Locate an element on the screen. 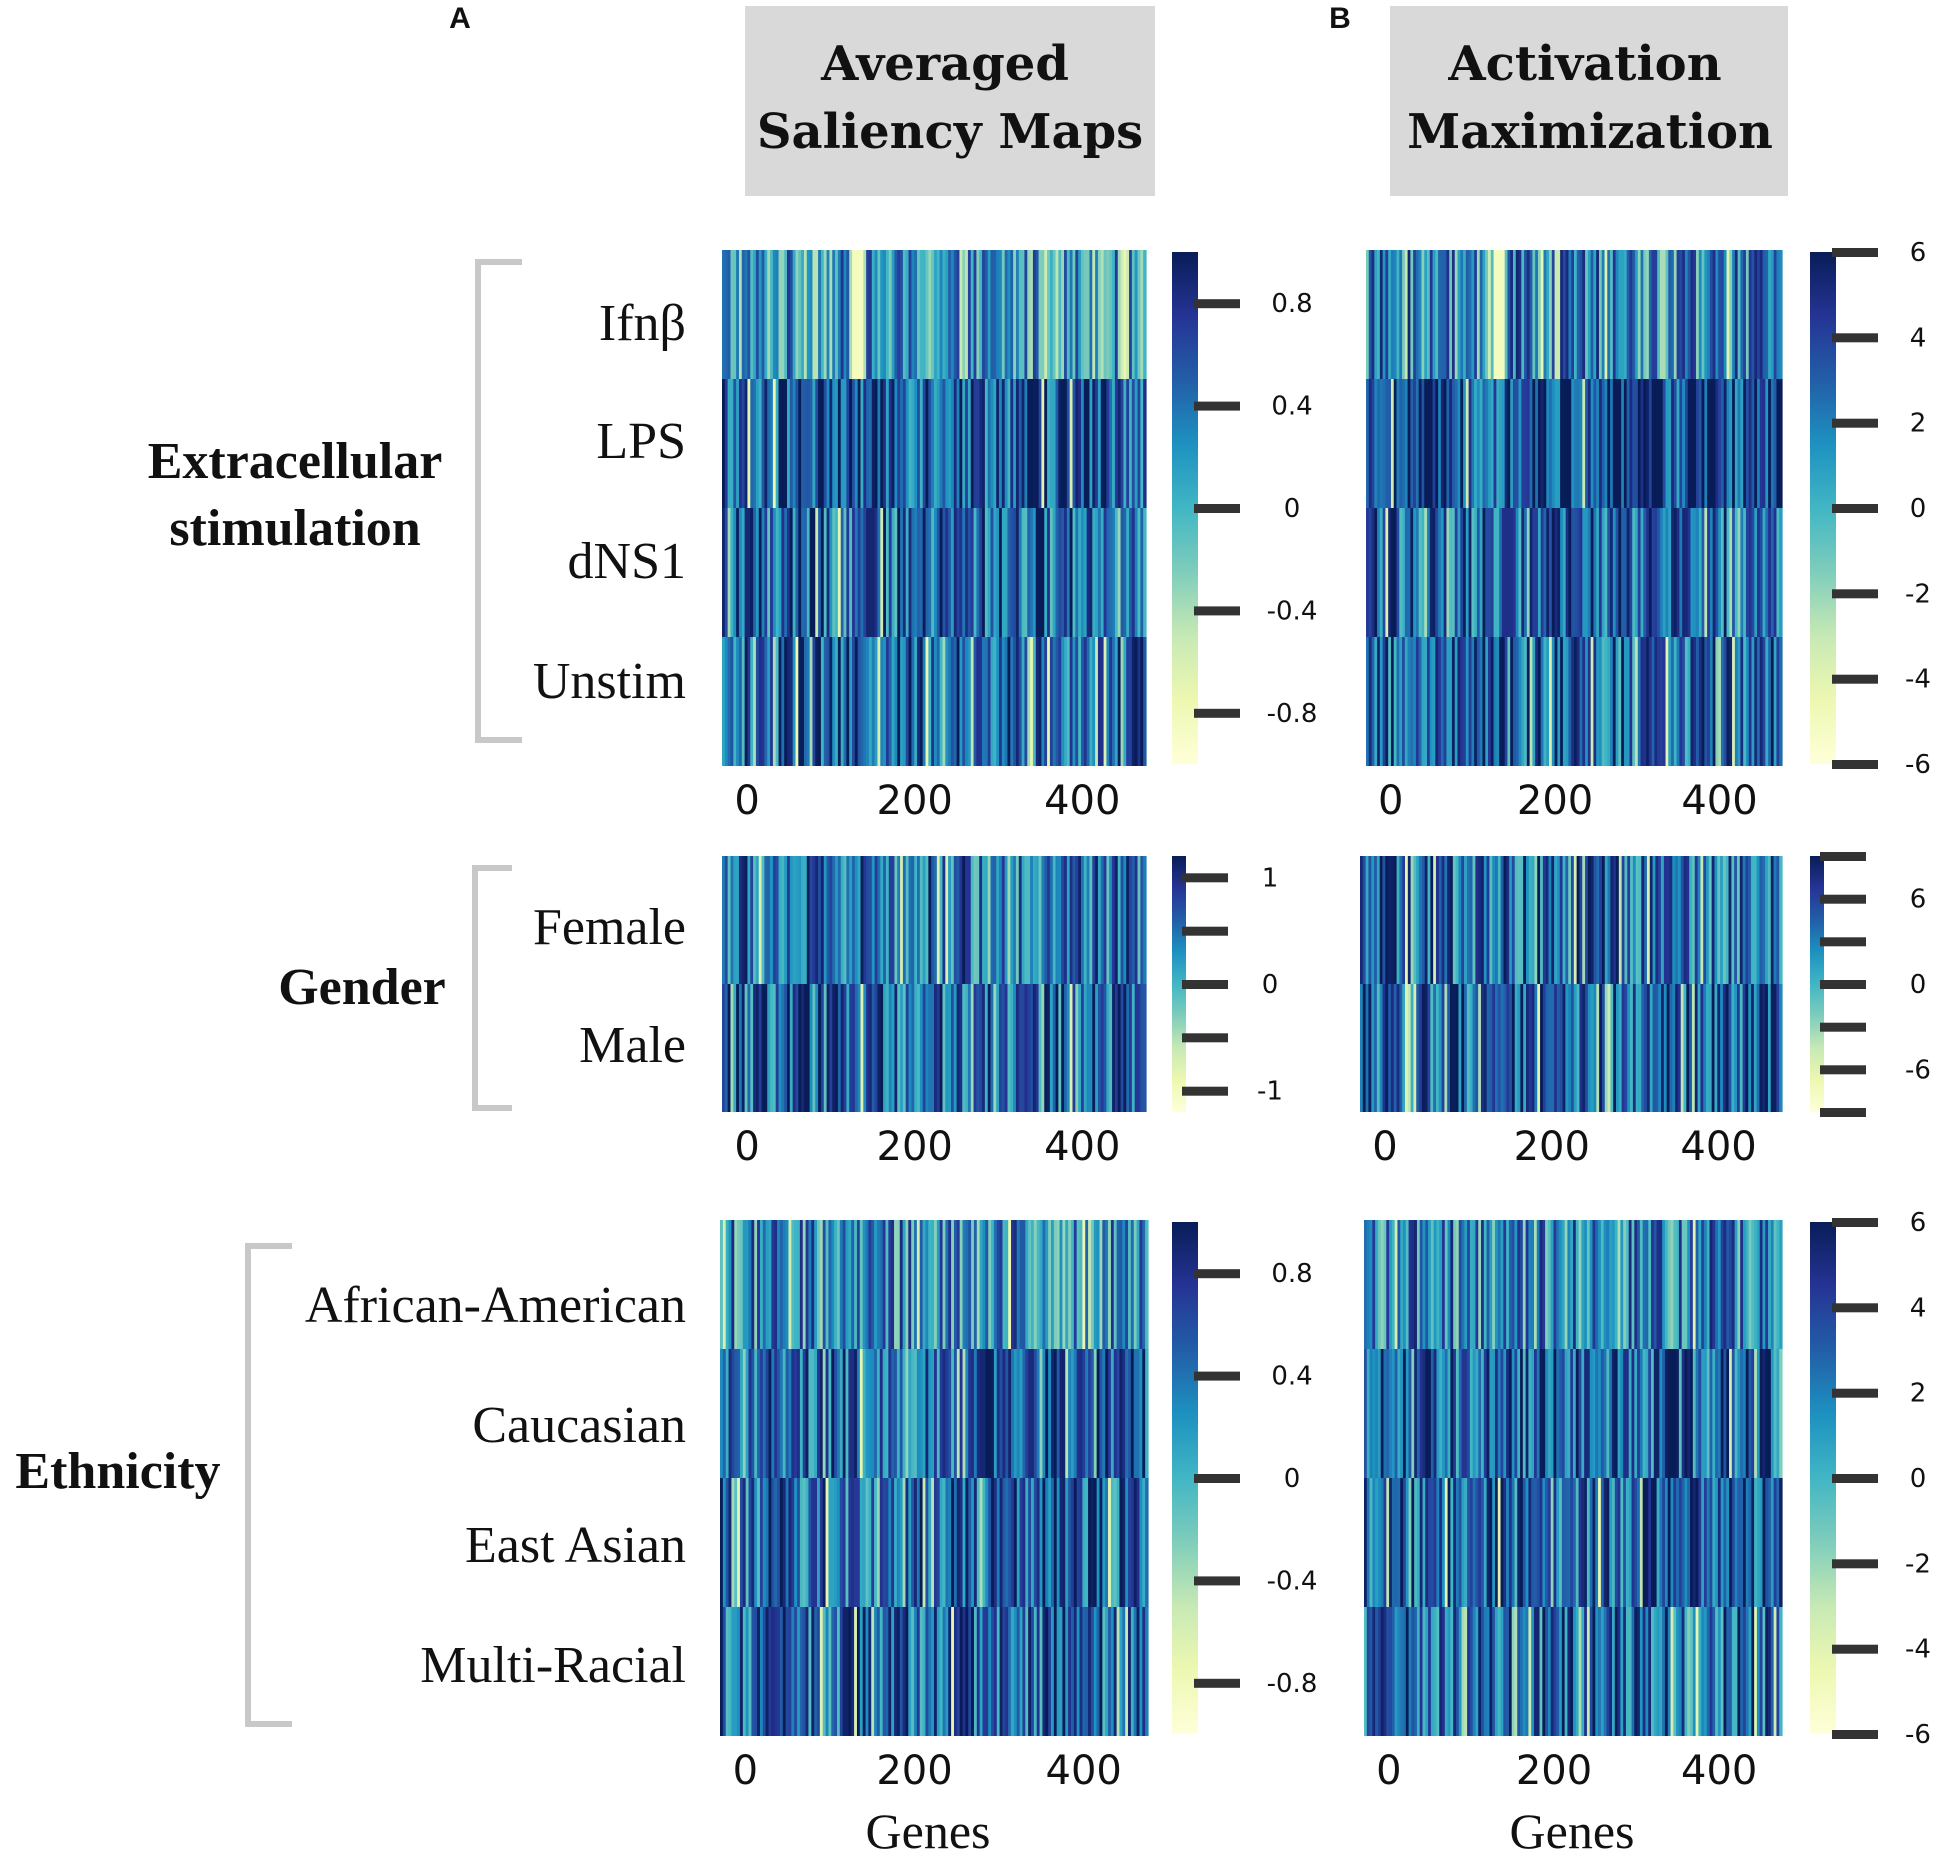 The width and height of the screenshot is (1950, 1852). colorbar-tick-label: 2 is located at coordinates (1918, 424).